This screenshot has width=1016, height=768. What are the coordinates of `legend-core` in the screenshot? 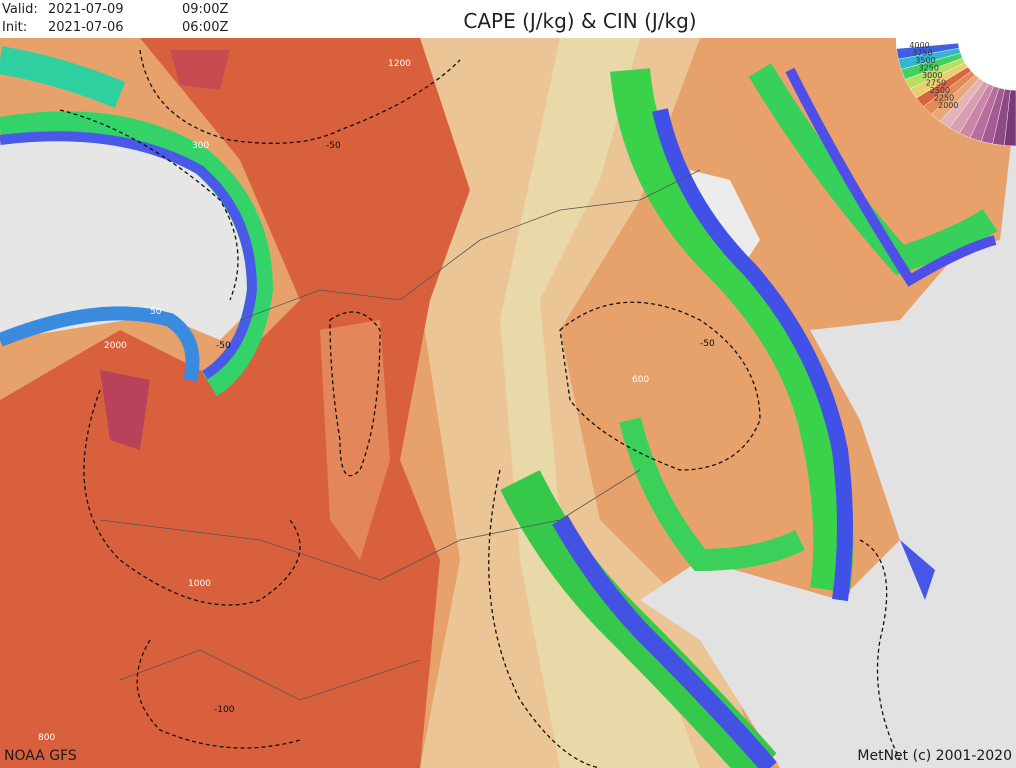 It's located at (987, 64).